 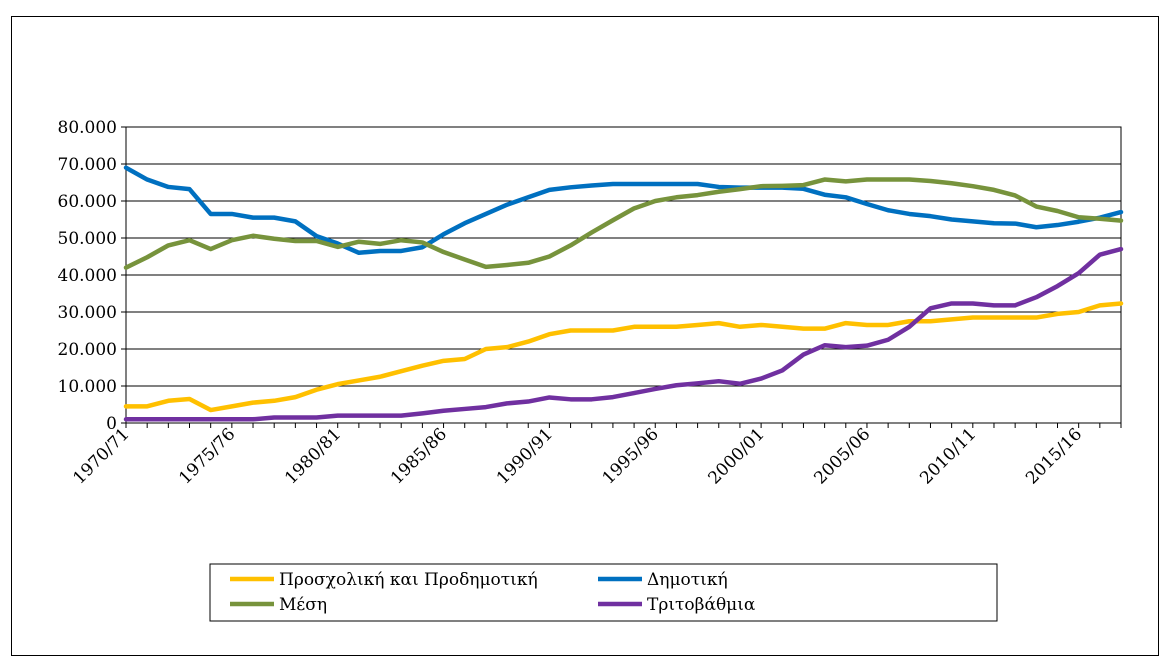 I want to click on y-tick-label: 80.000, so click(x=87, y=128).